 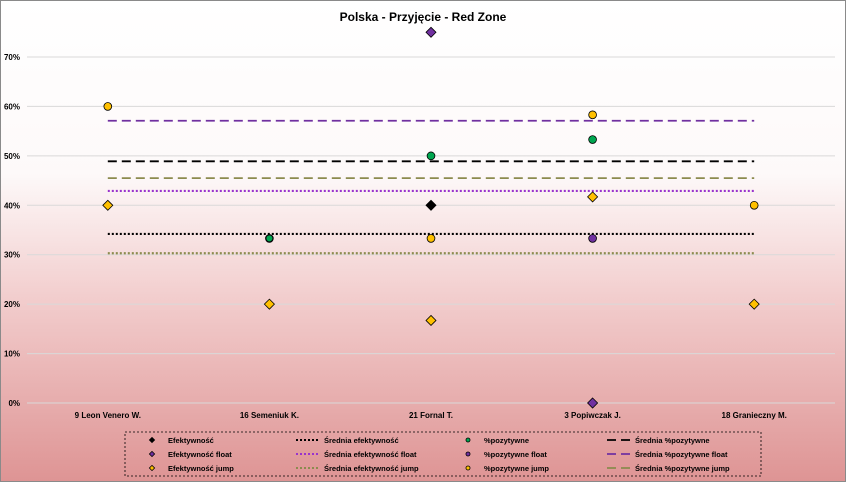 What do you see at coordinates (682, 468) in the screenshot?
I see `legend-label: Średnia %pozytywne jump` at bounding box center [682, 468].